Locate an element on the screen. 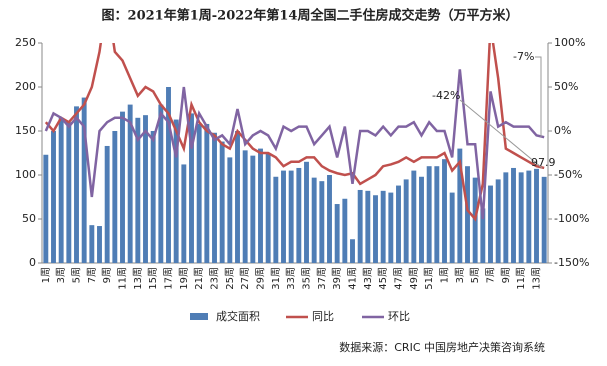  x-tick-label: 29周 is located at coordinates (261, 278).